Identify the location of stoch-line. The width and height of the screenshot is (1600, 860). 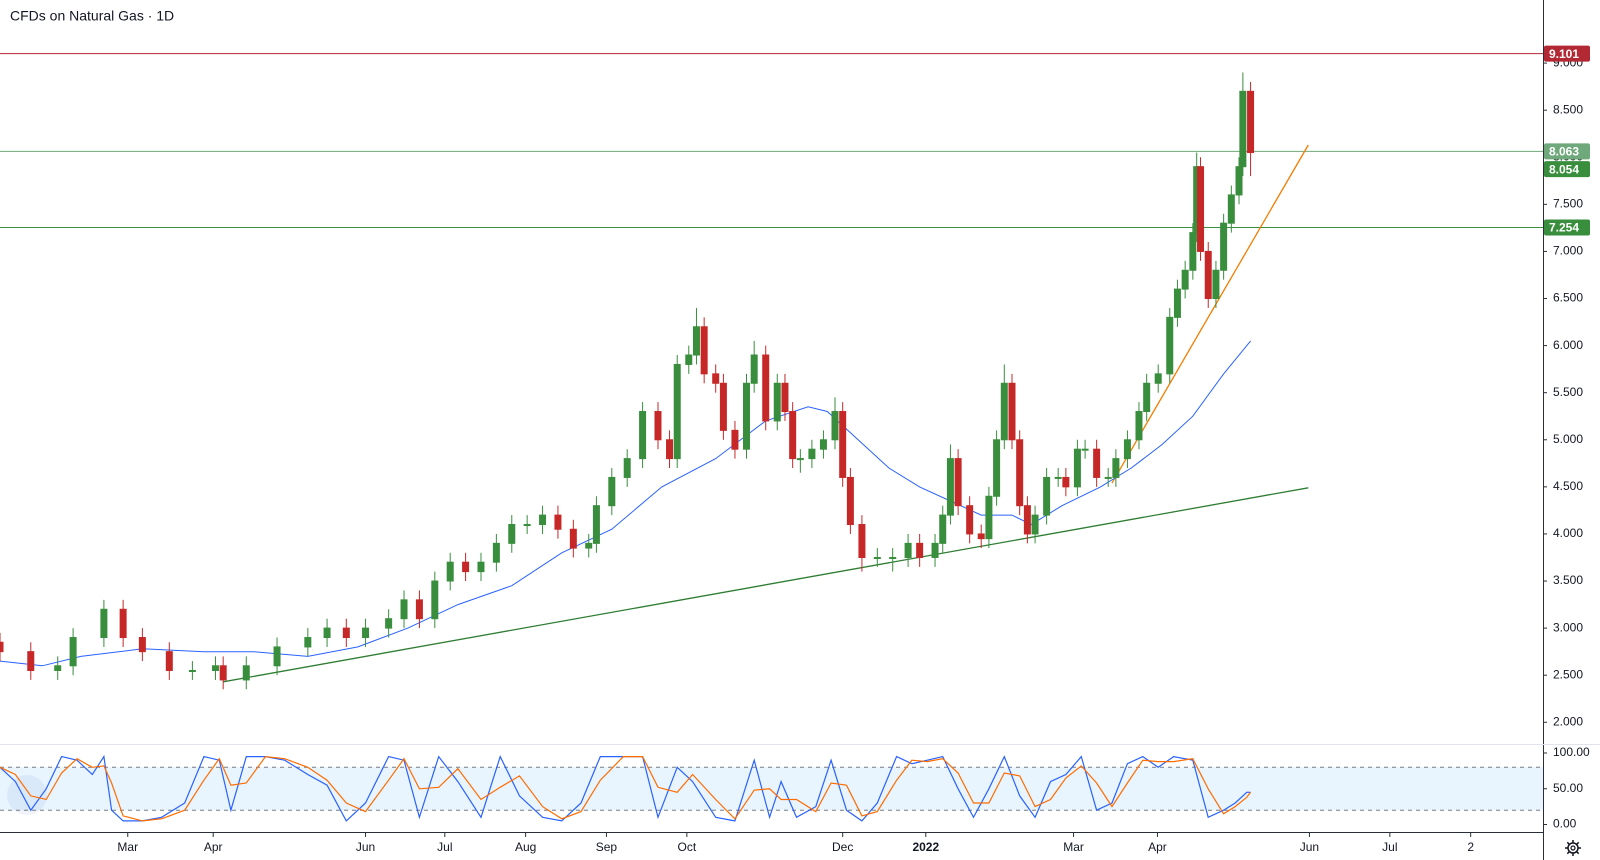
(626, 788).